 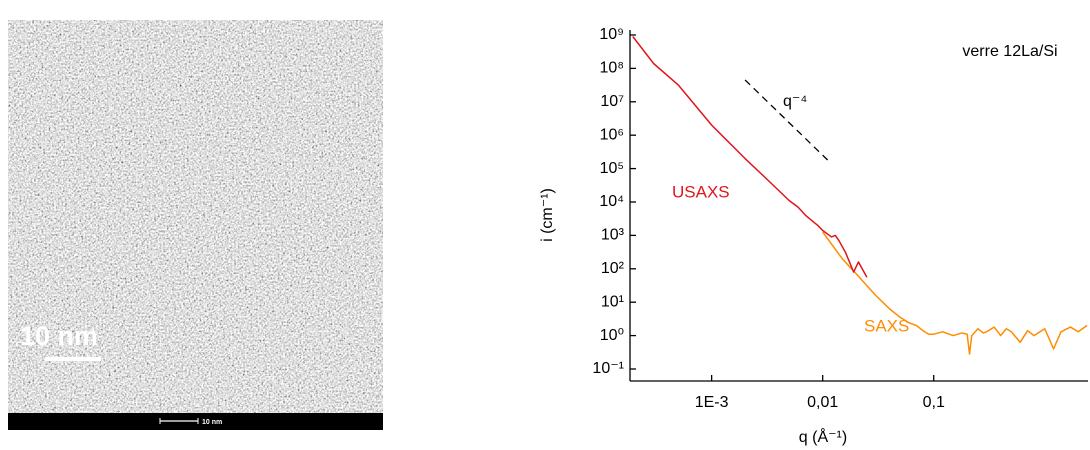 I want to click on scale-label: 10 nm, so click(x=59, y=336).